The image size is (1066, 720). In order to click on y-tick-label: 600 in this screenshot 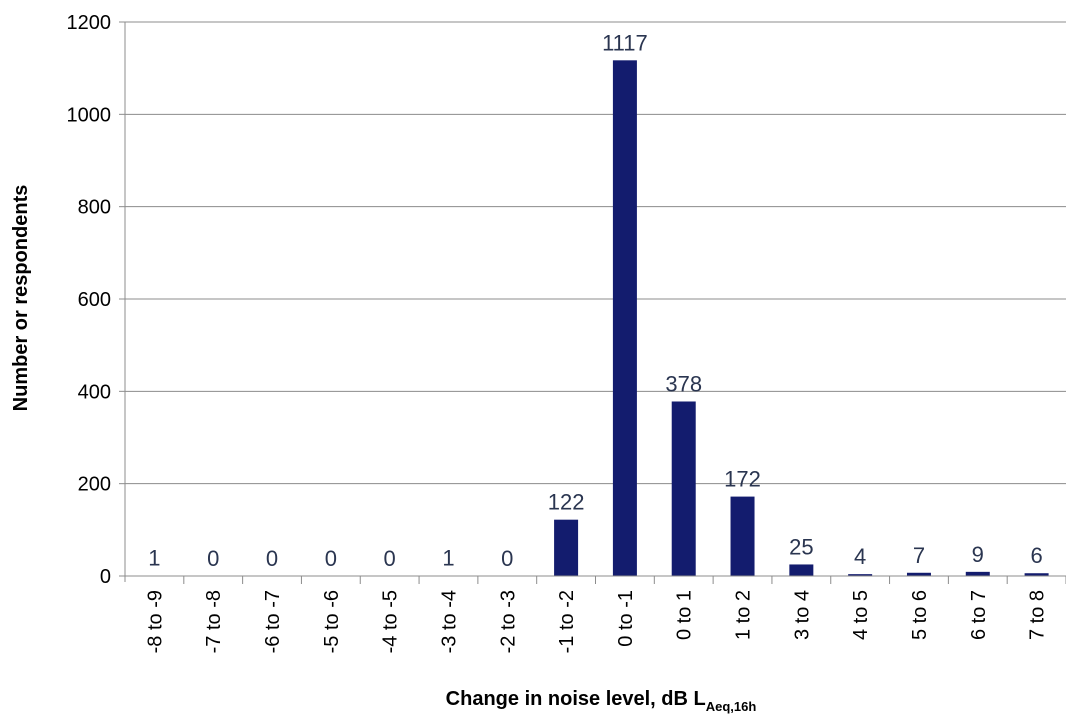, I will do `click(94, 300)`.